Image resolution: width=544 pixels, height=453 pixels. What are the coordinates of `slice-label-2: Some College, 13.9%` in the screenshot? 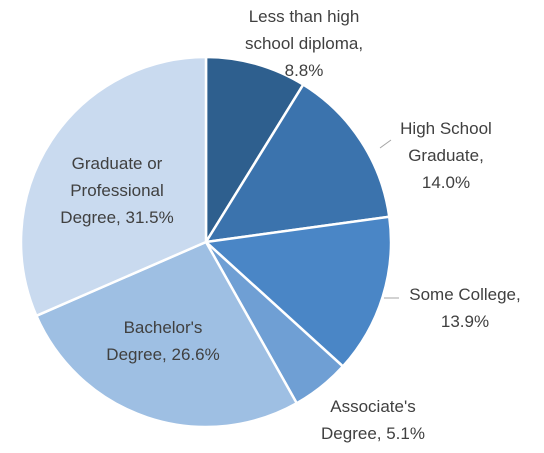 It's located at (465, 308).